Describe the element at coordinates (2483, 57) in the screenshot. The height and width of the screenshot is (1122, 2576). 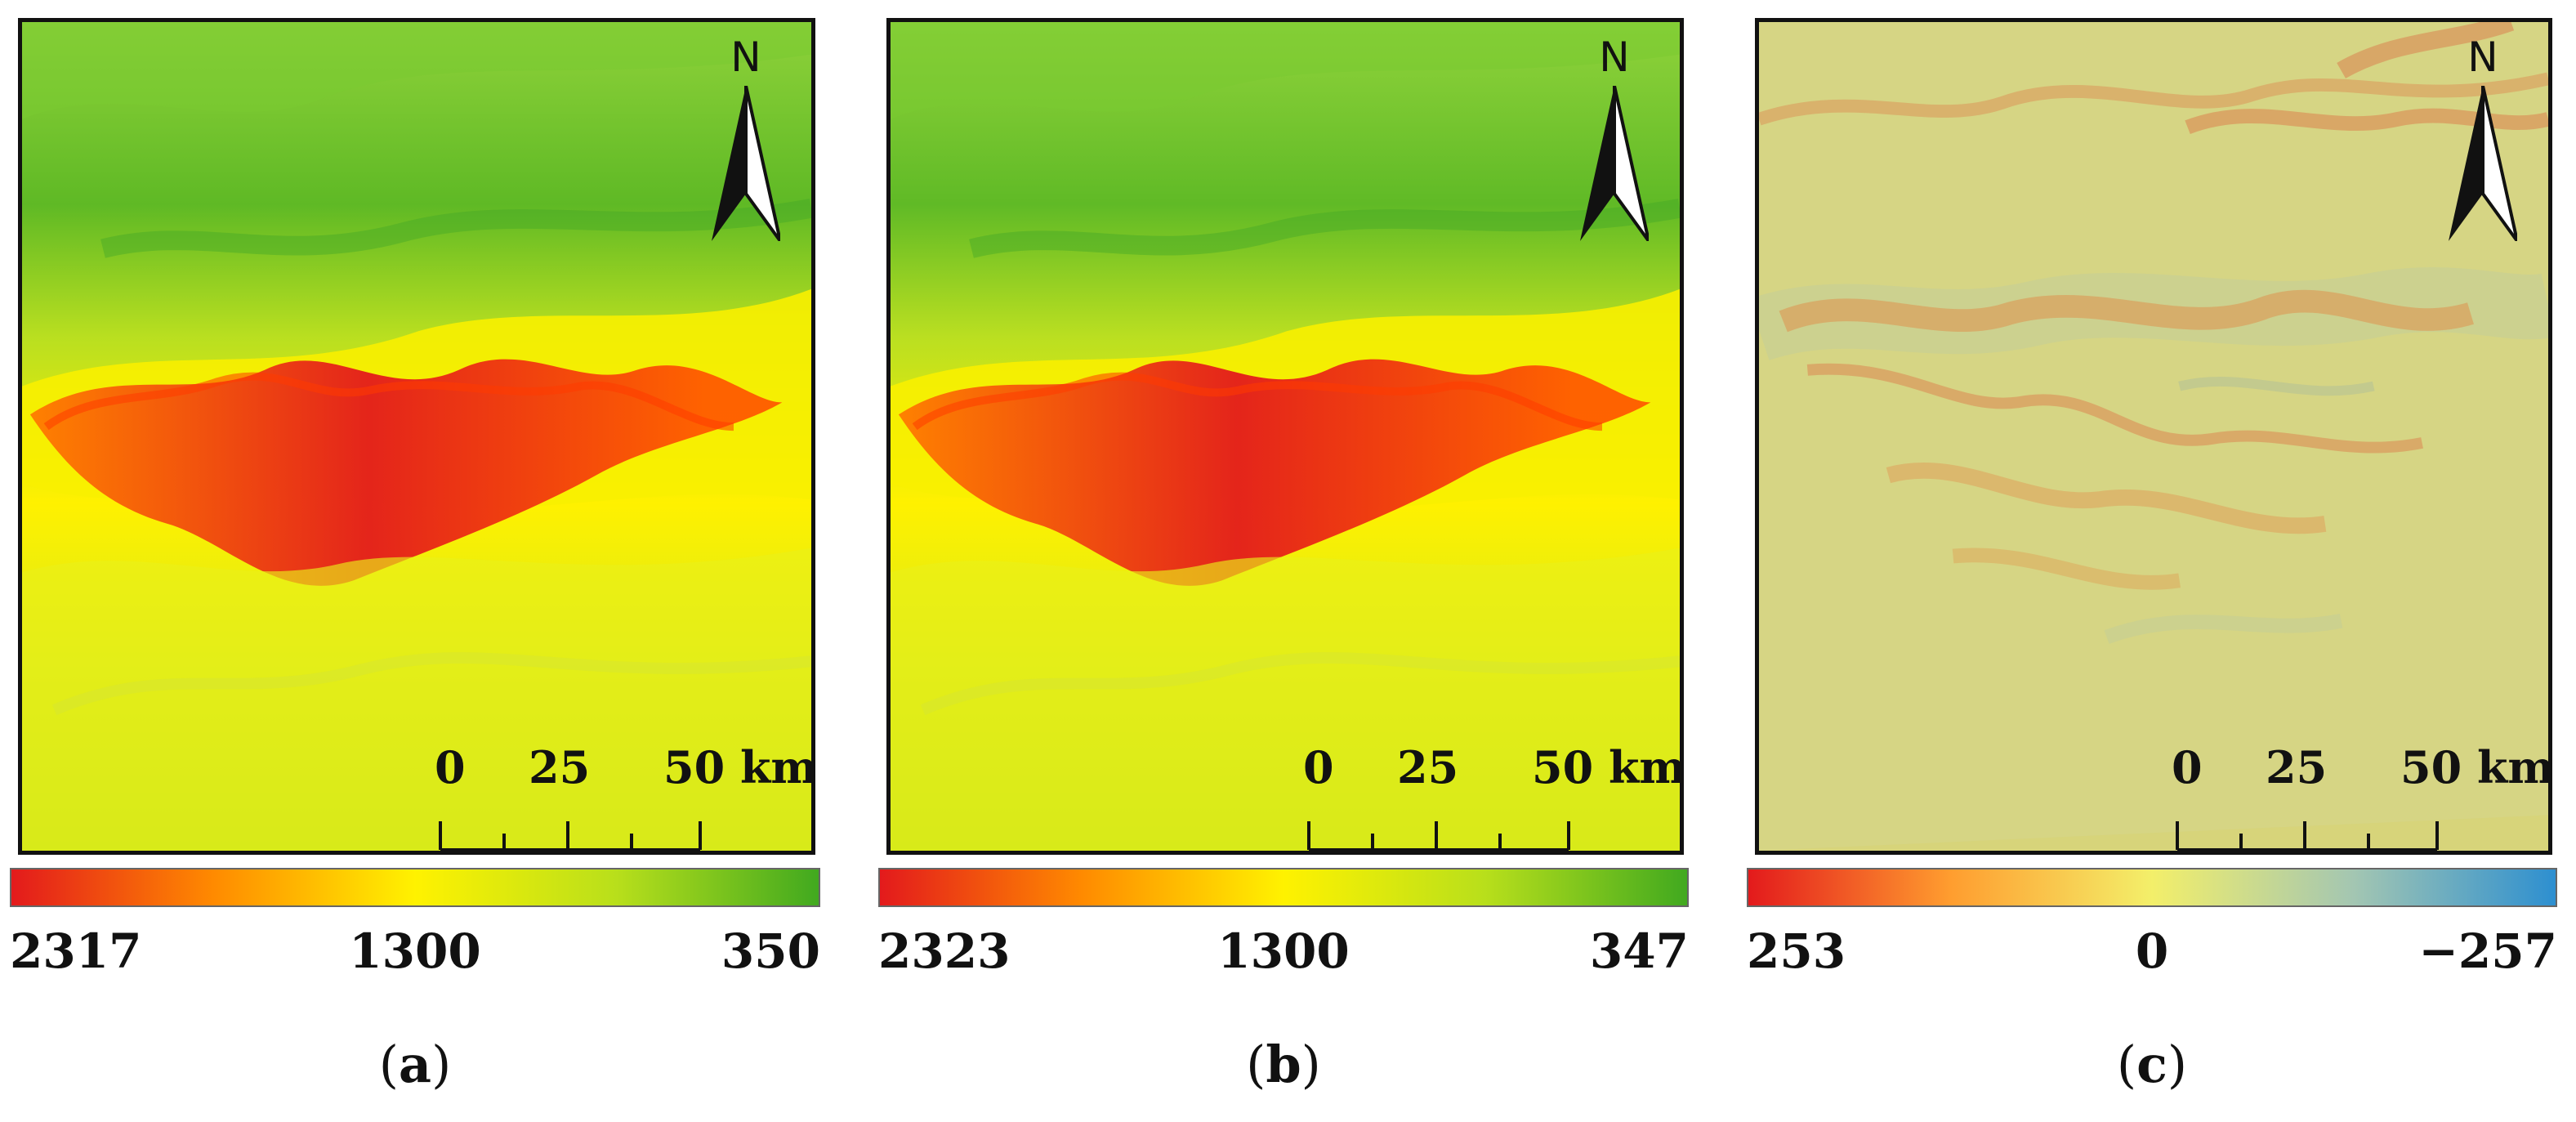
I see `north-label-c: N` at that location.